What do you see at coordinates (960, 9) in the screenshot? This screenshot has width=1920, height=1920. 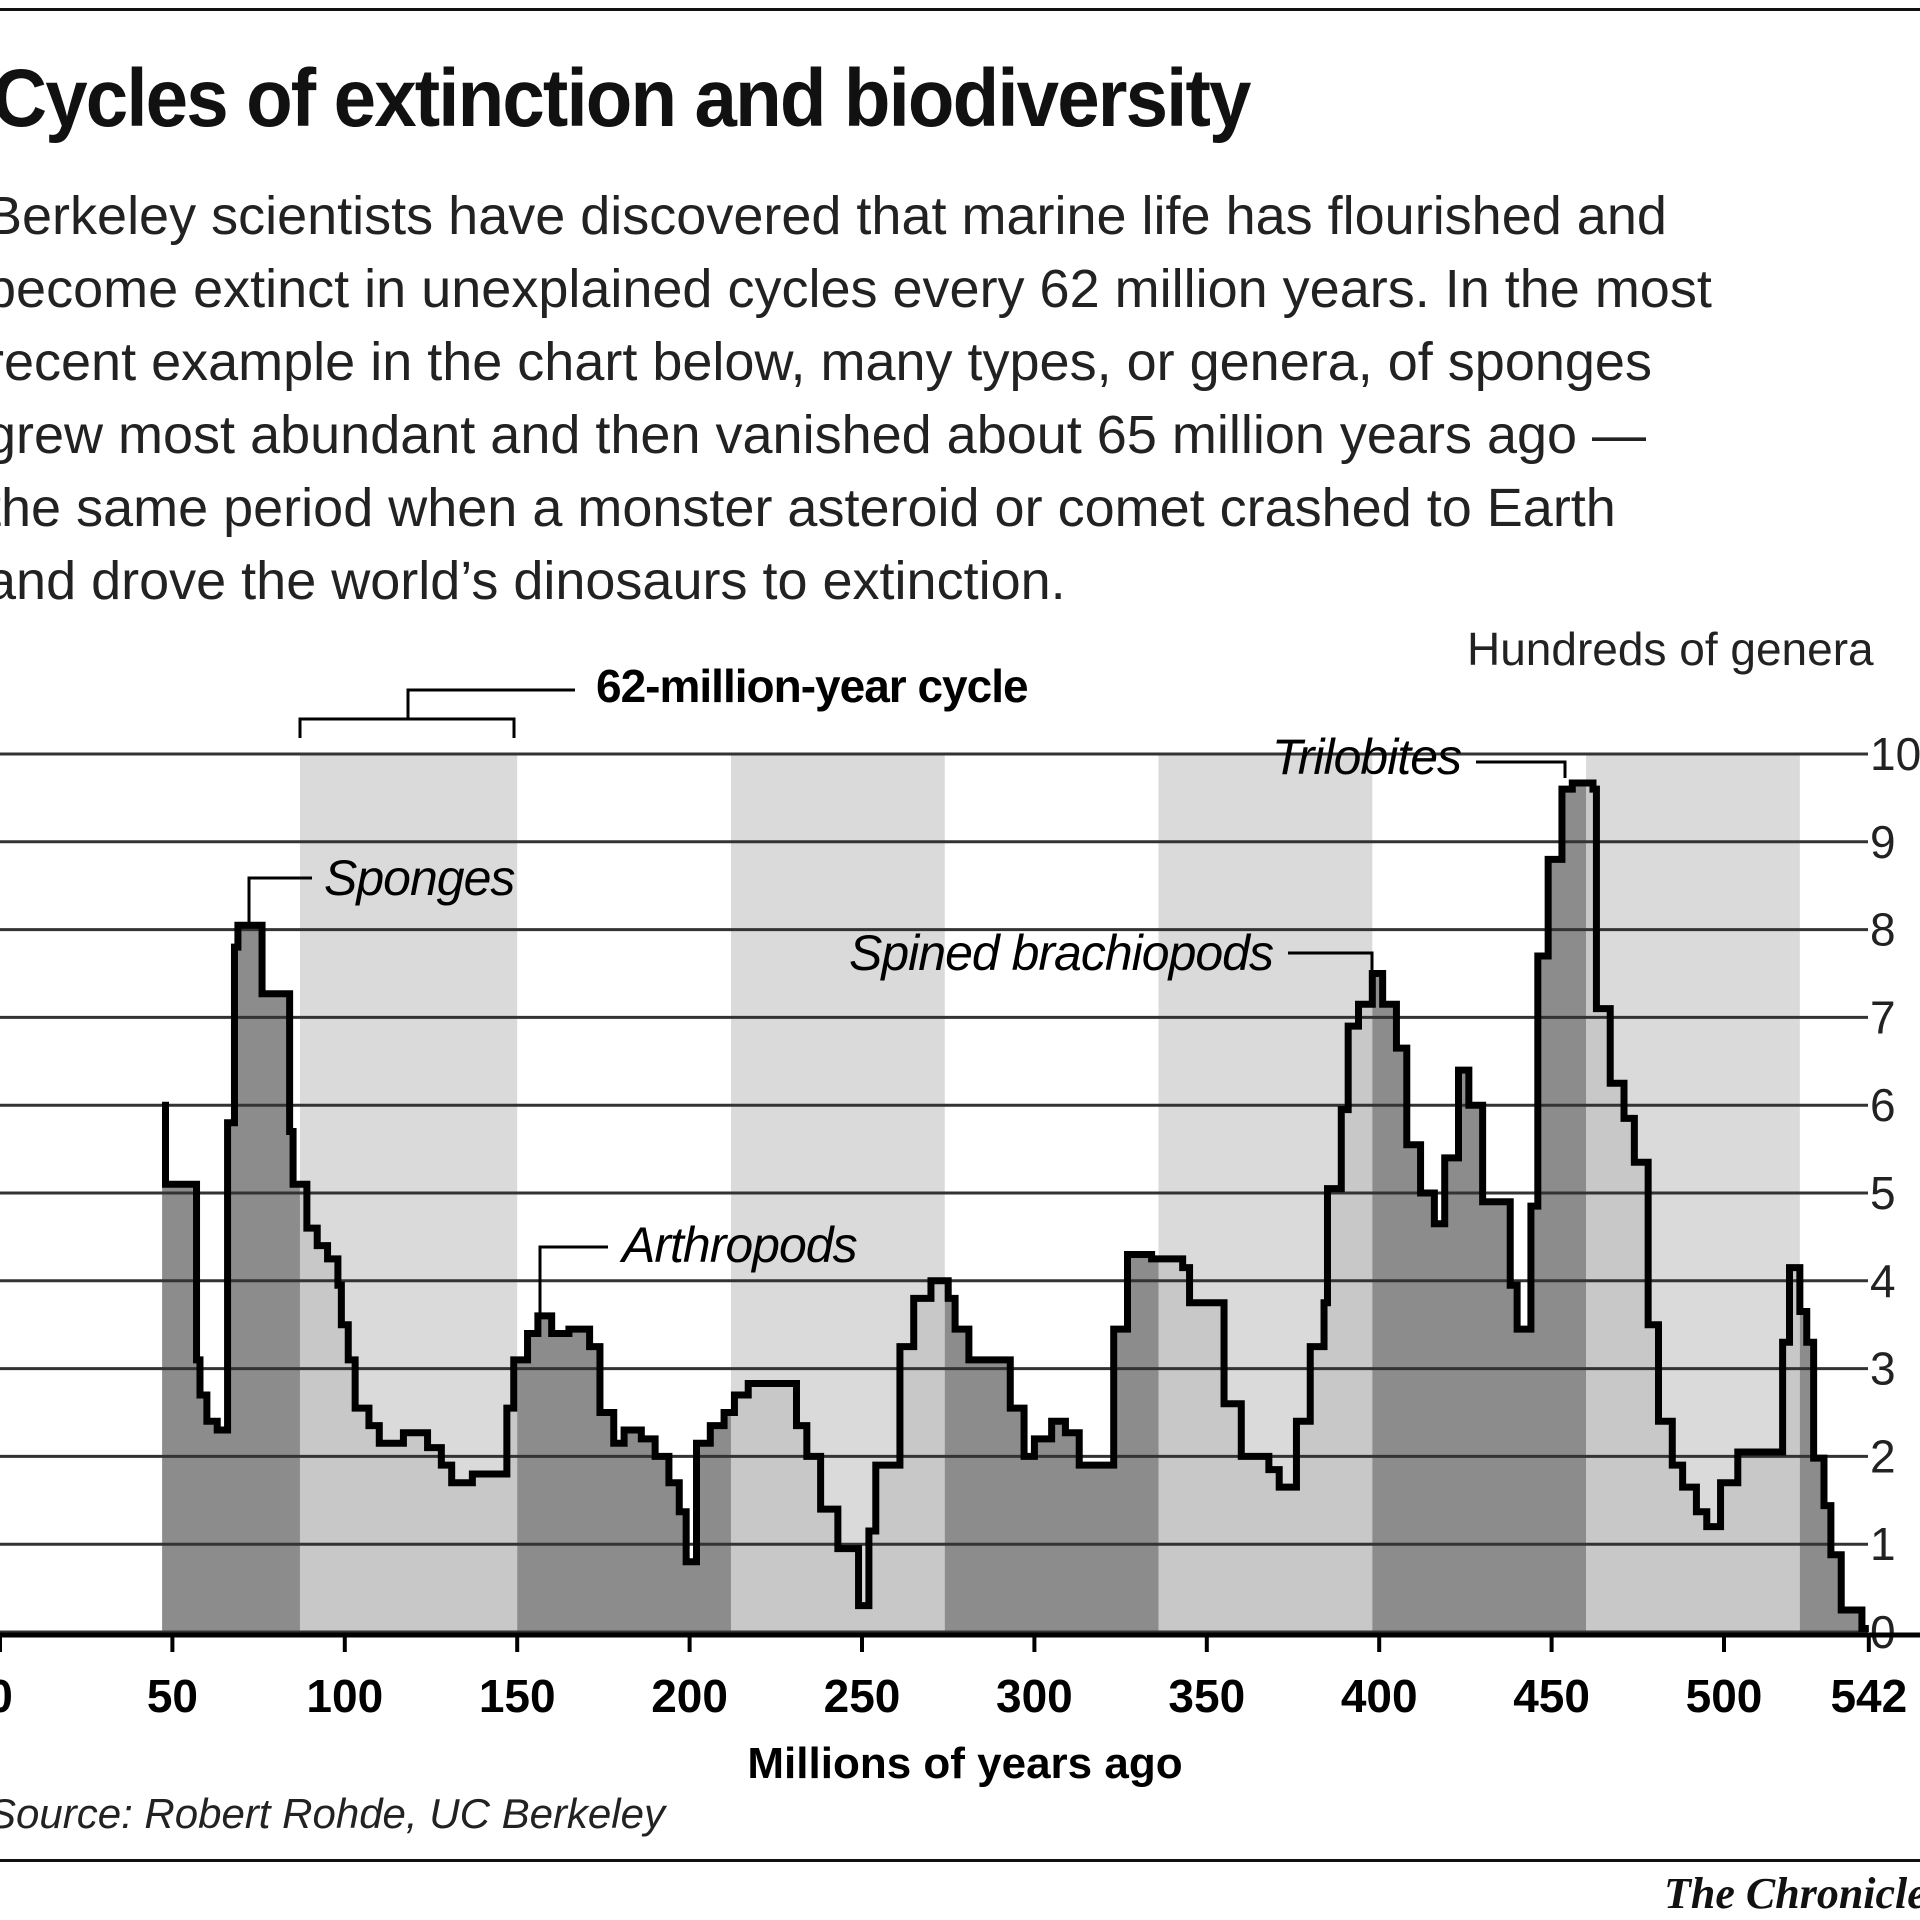 I see `top-rule` at bounding box center [960, 9].